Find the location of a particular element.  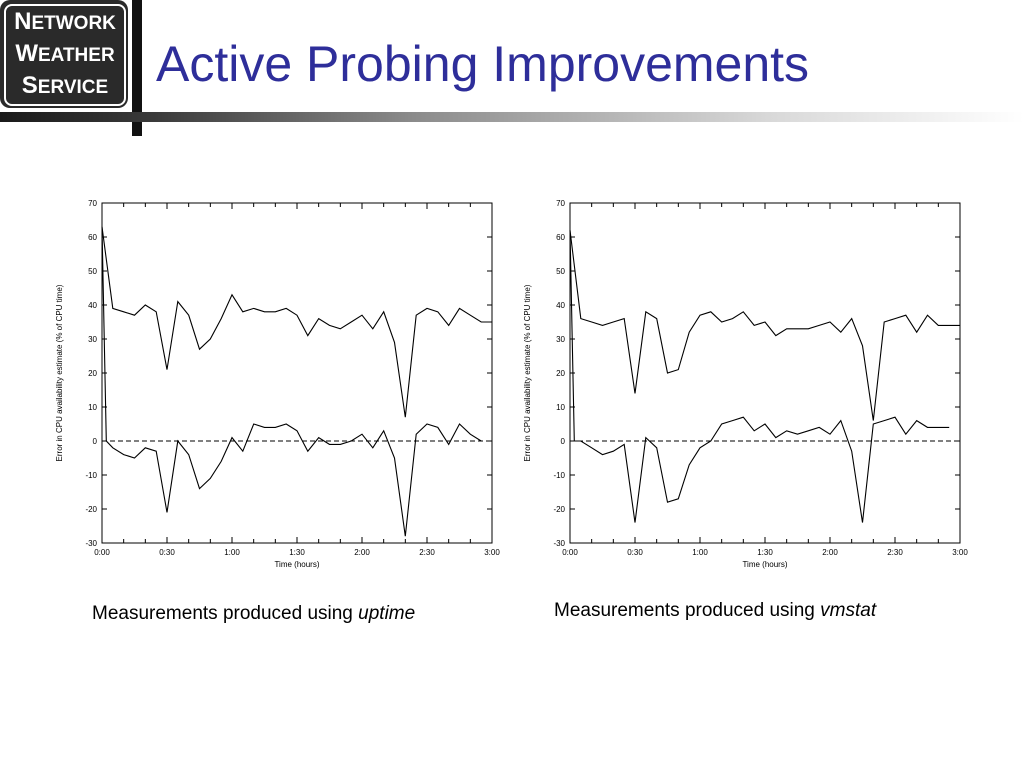

caption-uptime: Measurements produced using uptime is located at coordinates (253, 614).